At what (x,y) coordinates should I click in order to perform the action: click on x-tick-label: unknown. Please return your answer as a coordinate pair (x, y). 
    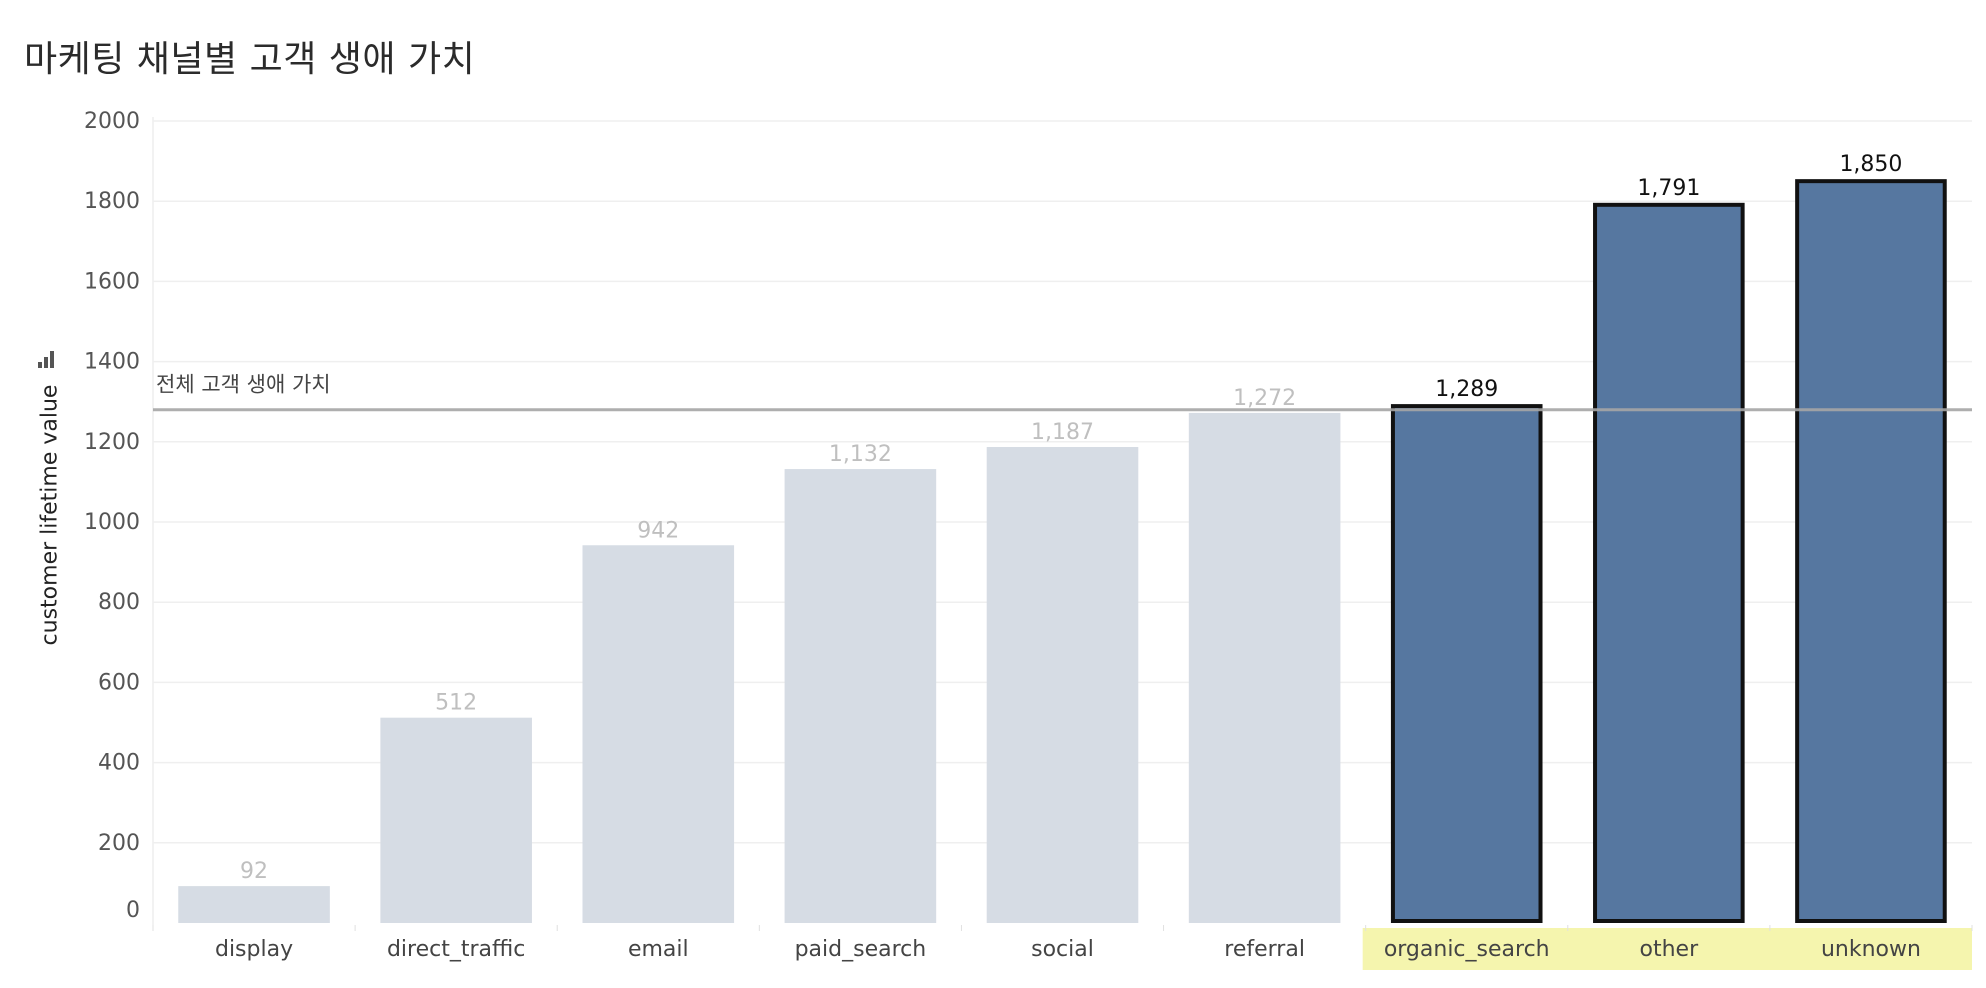
    Looking at the image, I should click on (1871, 949).